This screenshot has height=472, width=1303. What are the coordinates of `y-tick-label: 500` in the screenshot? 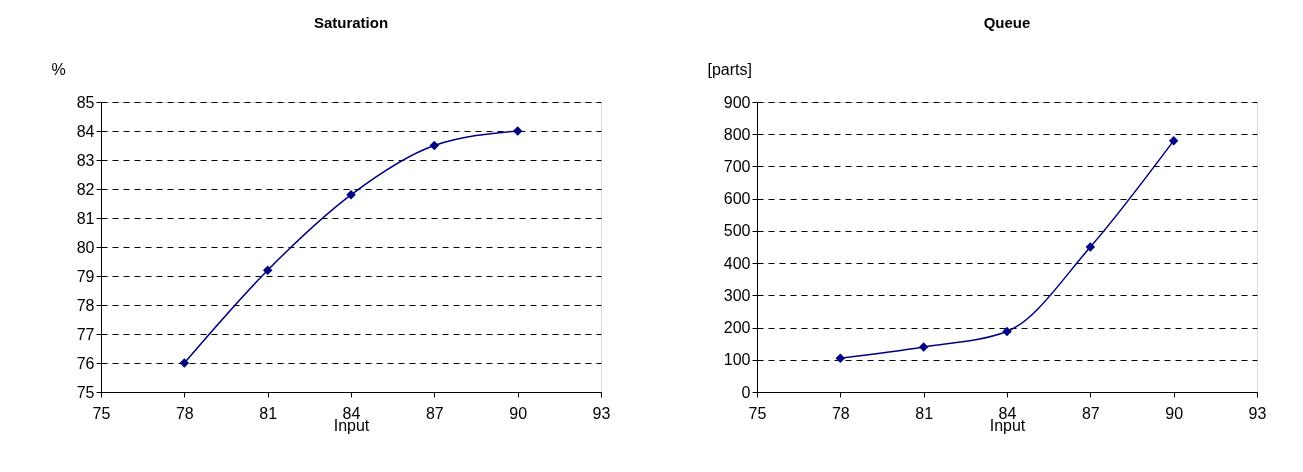 It's located at (737, 231).